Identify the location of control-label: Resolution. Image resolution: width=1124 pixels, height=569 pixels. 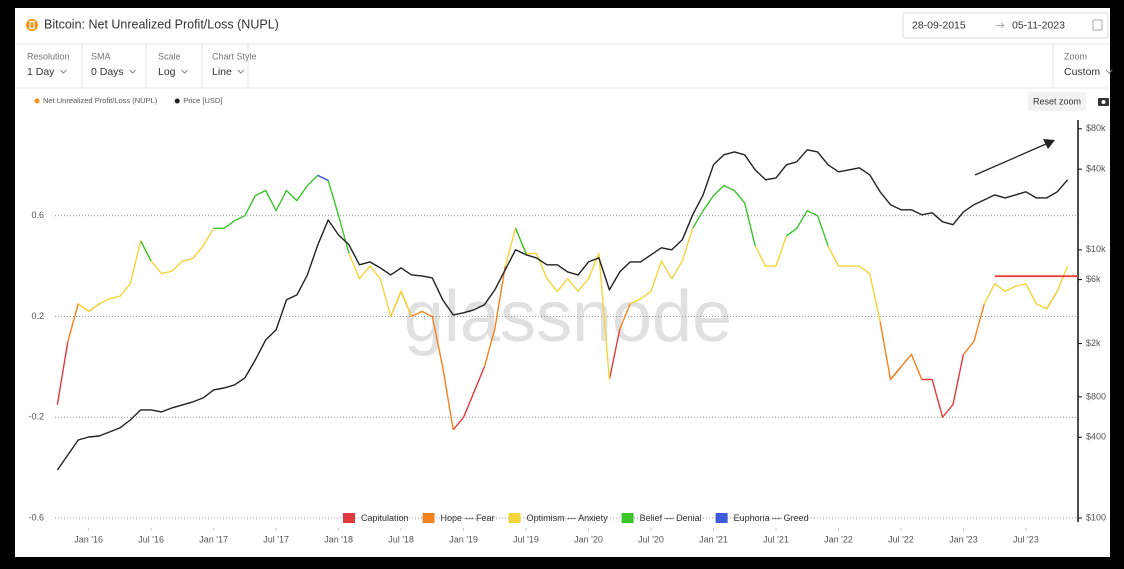
(48, 56).